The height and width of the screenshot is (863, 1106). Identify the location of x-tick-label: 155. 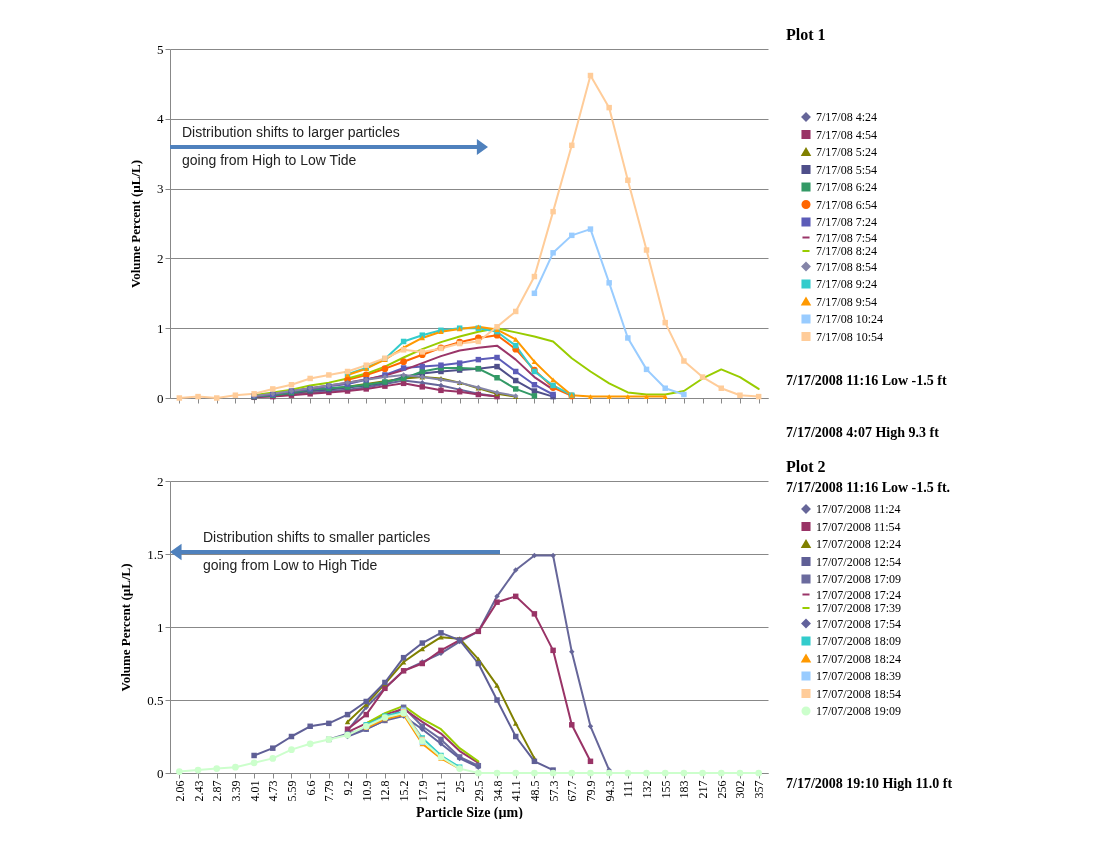
(665, 789).